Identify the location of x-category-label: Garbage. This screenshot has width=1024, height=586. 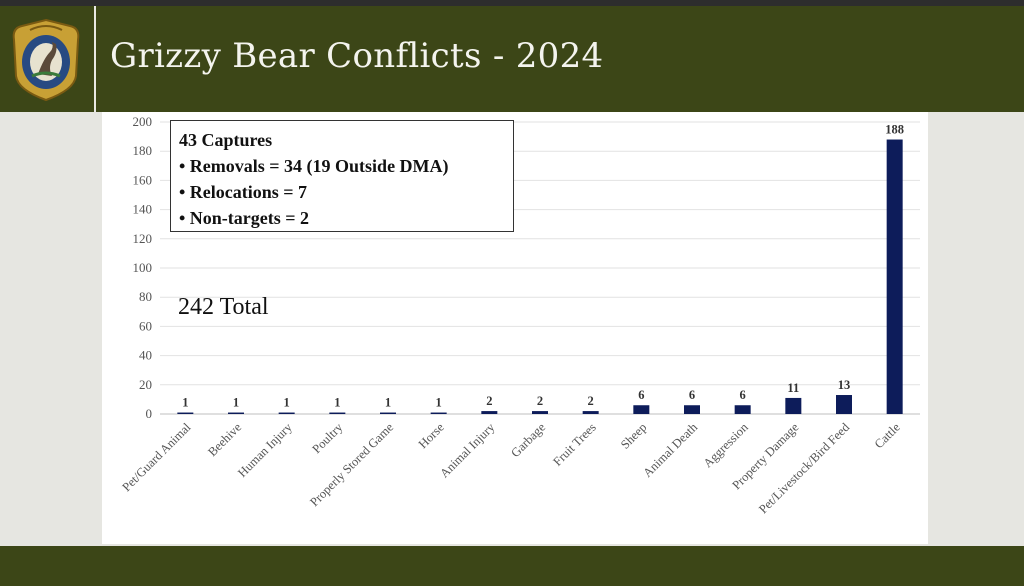
(528, 440).